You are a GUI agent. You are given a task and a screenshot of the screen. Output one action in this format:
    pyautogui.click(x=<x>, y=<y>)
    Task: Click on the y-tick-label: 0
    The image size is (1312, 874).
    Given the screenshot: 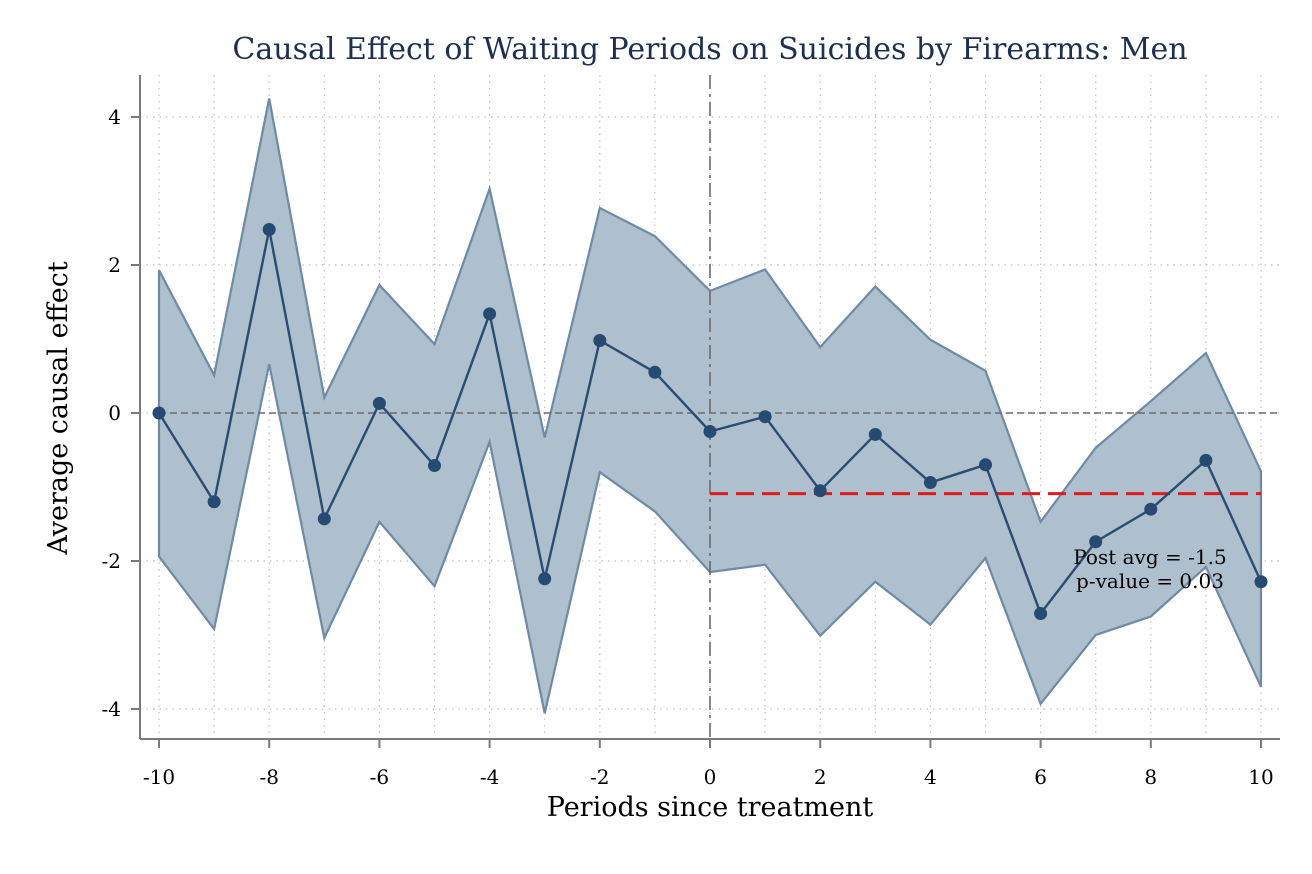 What is the action you would take?
    pyautogui.click(x=114, y=413)
    